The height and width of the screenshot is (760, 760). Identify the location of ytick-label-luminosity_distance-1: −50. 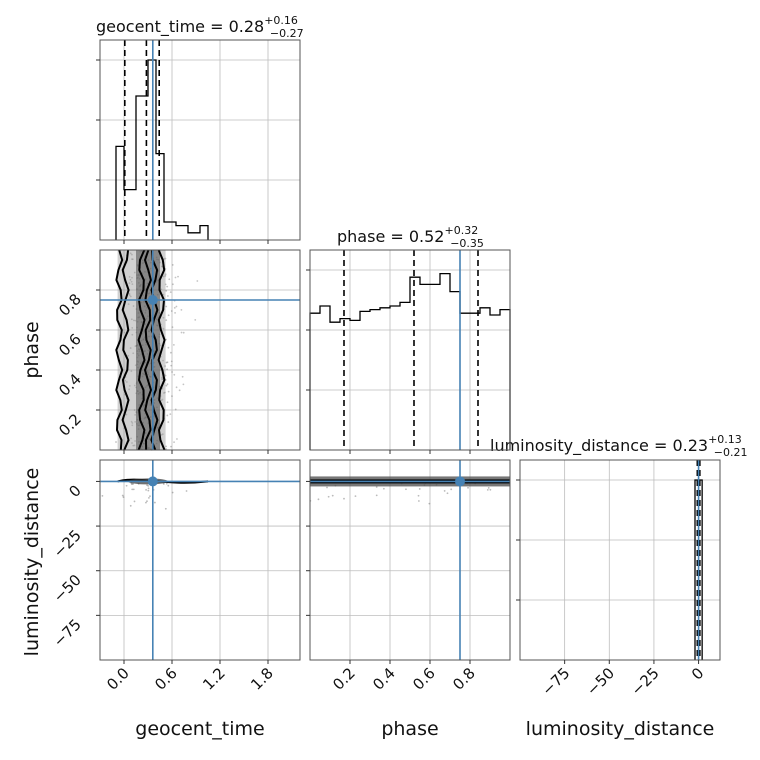
(67, 588).